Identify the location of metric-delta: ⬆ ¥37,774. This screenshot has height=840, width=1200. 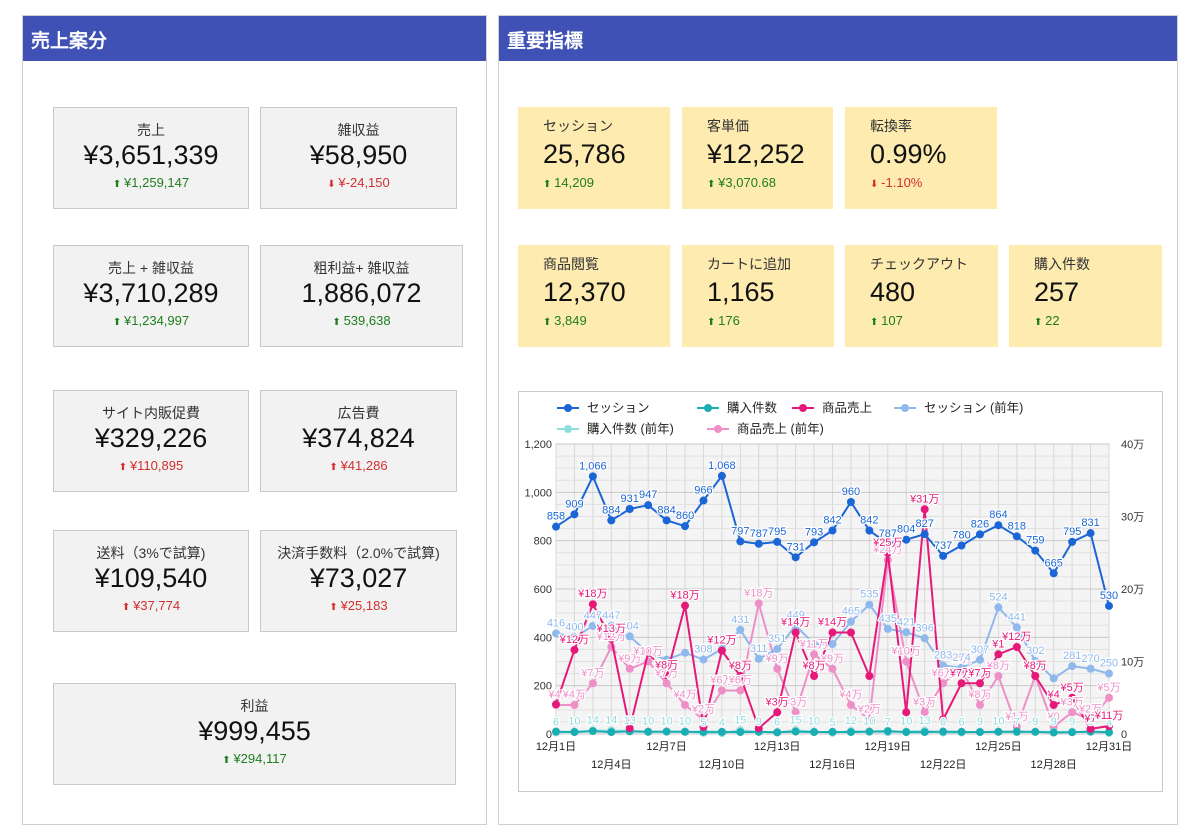
(151, 605).